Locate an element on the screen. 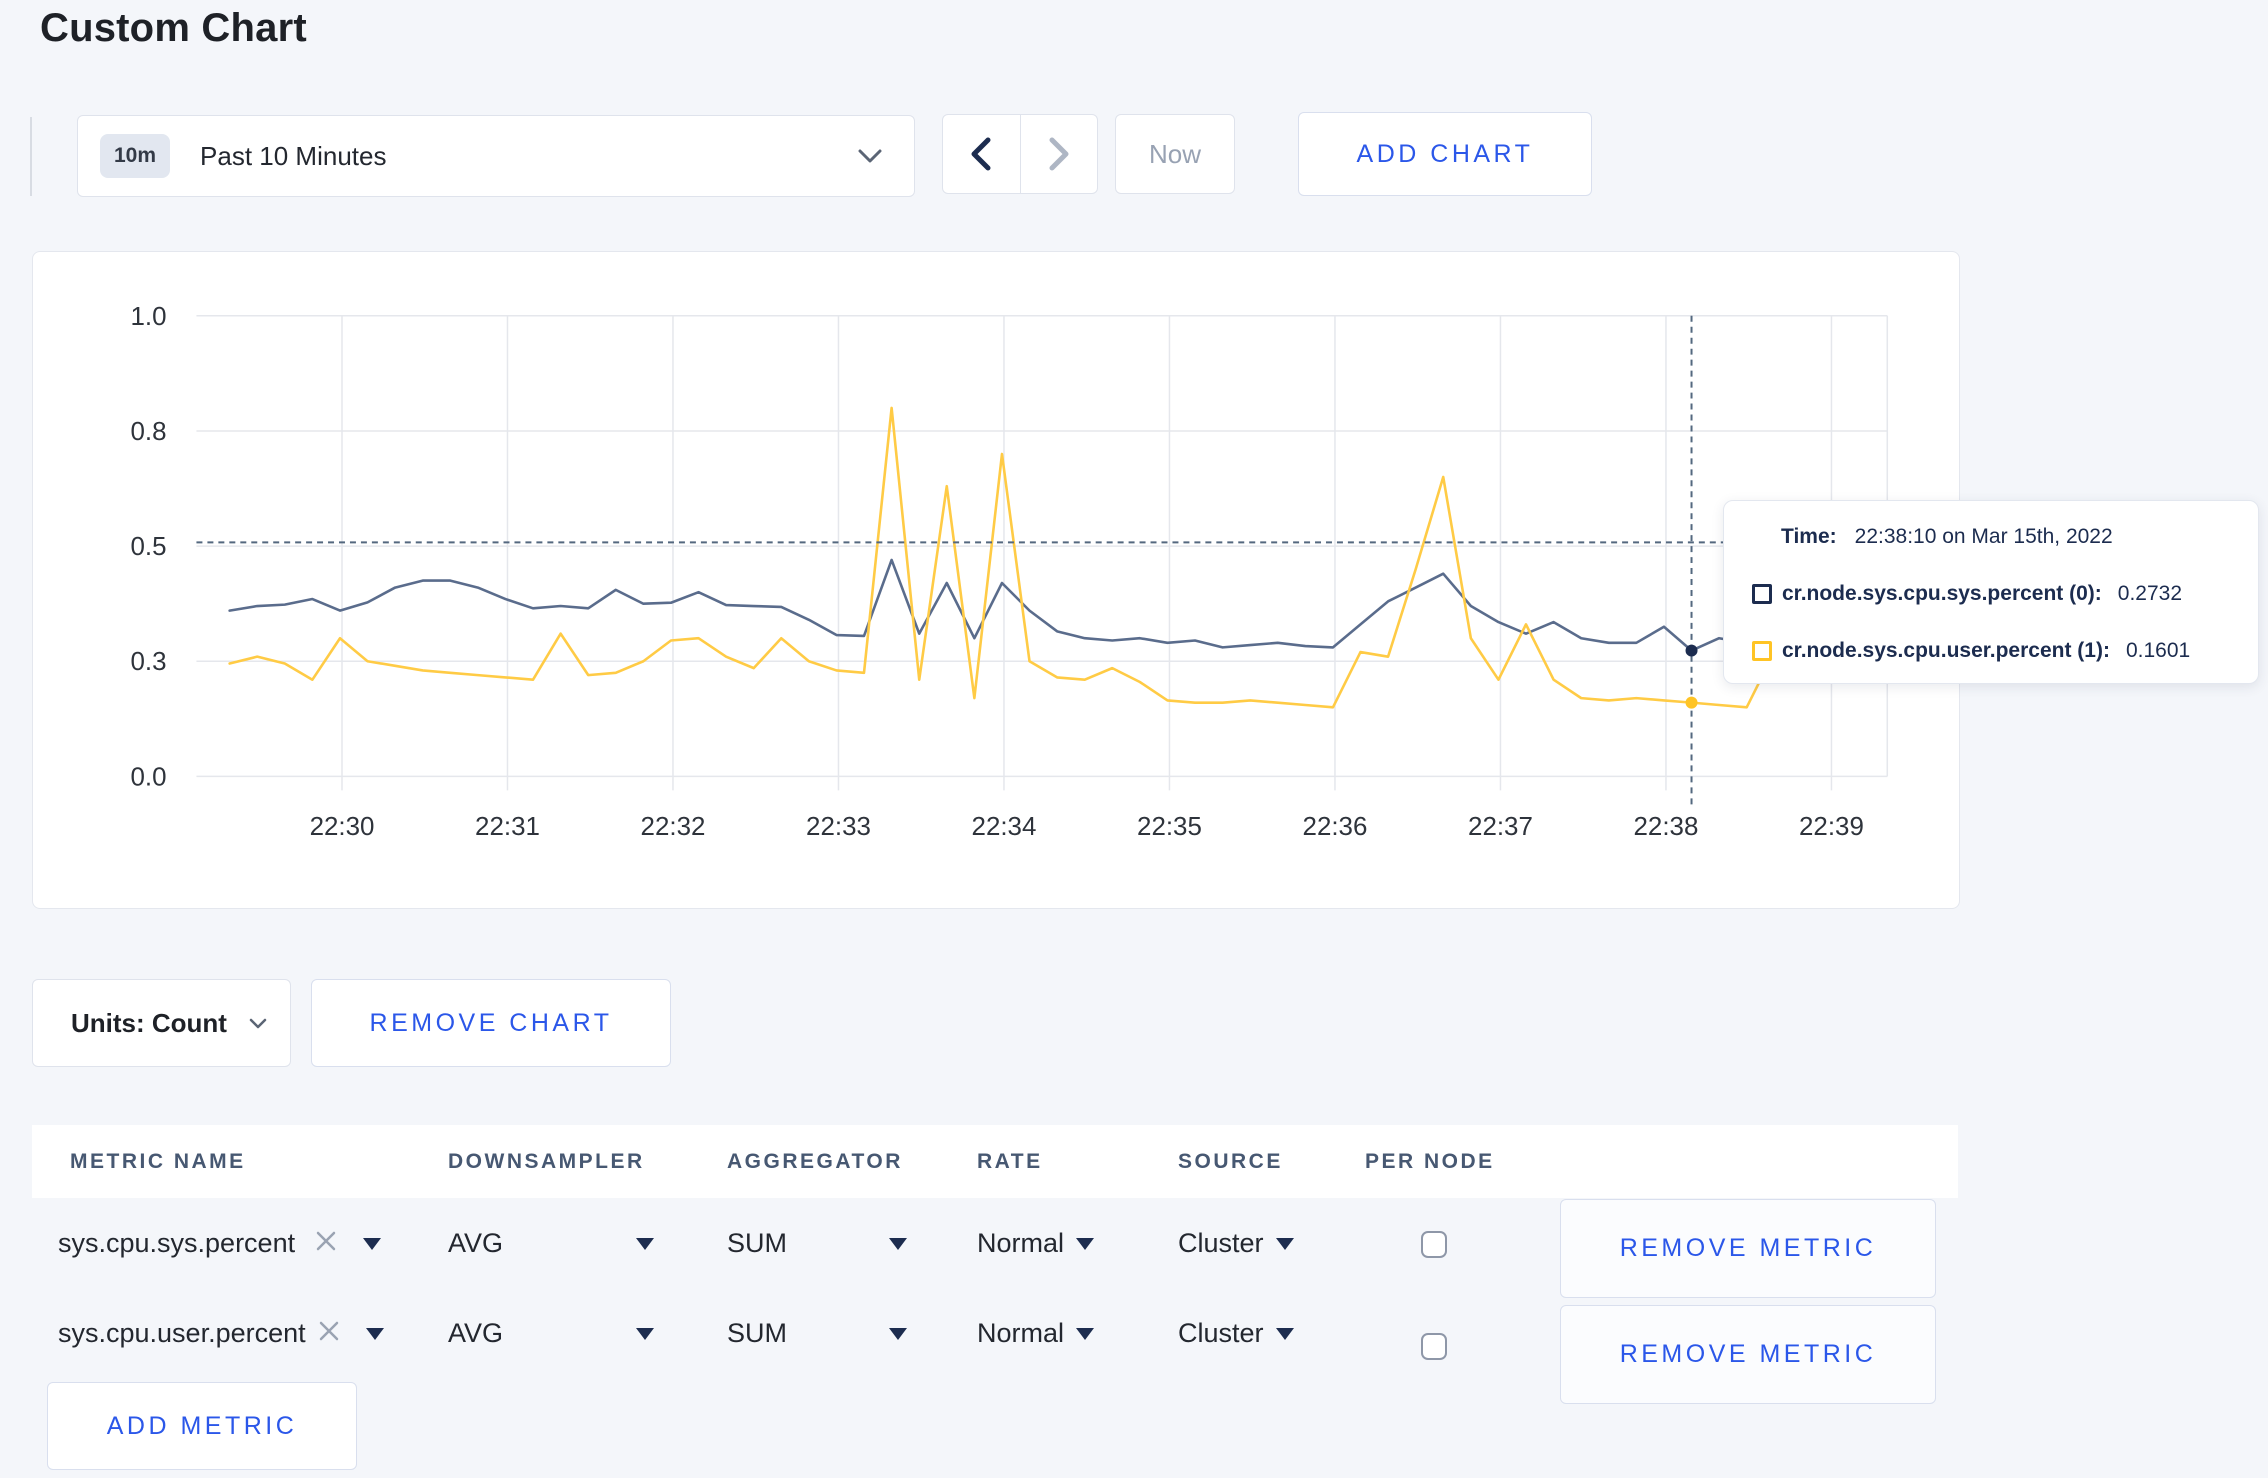 This screenshot has width=2268, height=1478. svg-text: 22:38 is located at coordinates (1666, 827).